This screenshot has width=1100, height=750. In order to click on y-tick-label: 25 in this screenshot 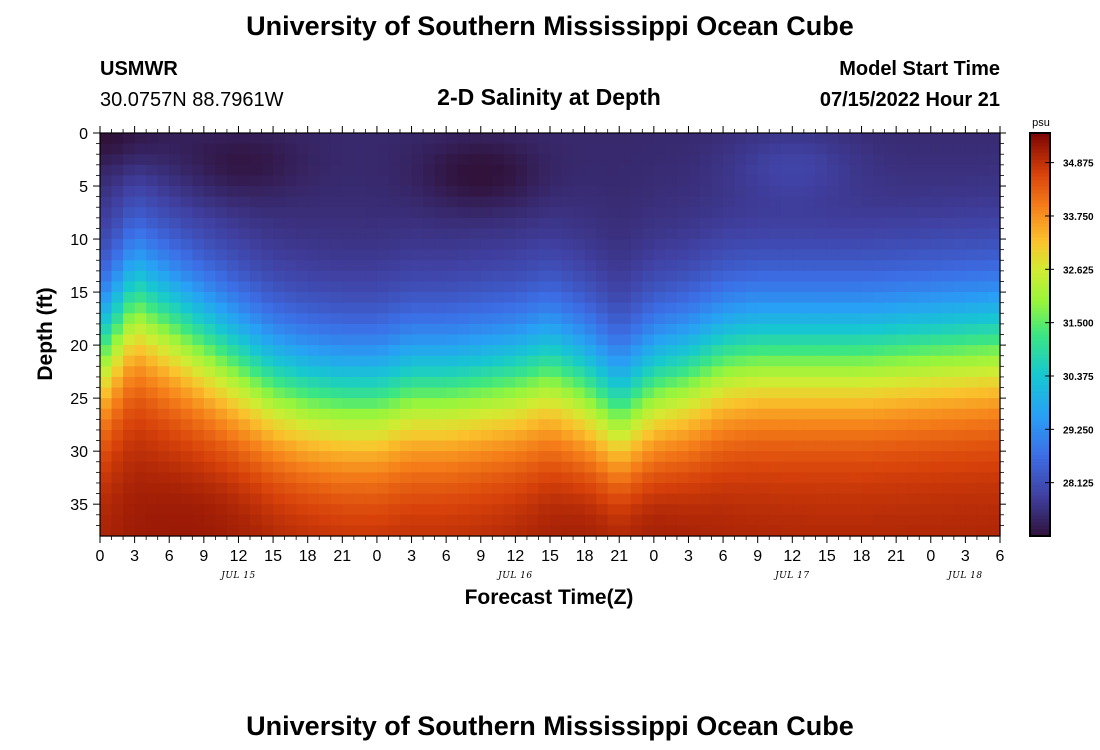, I will do `click(79, 399)`.